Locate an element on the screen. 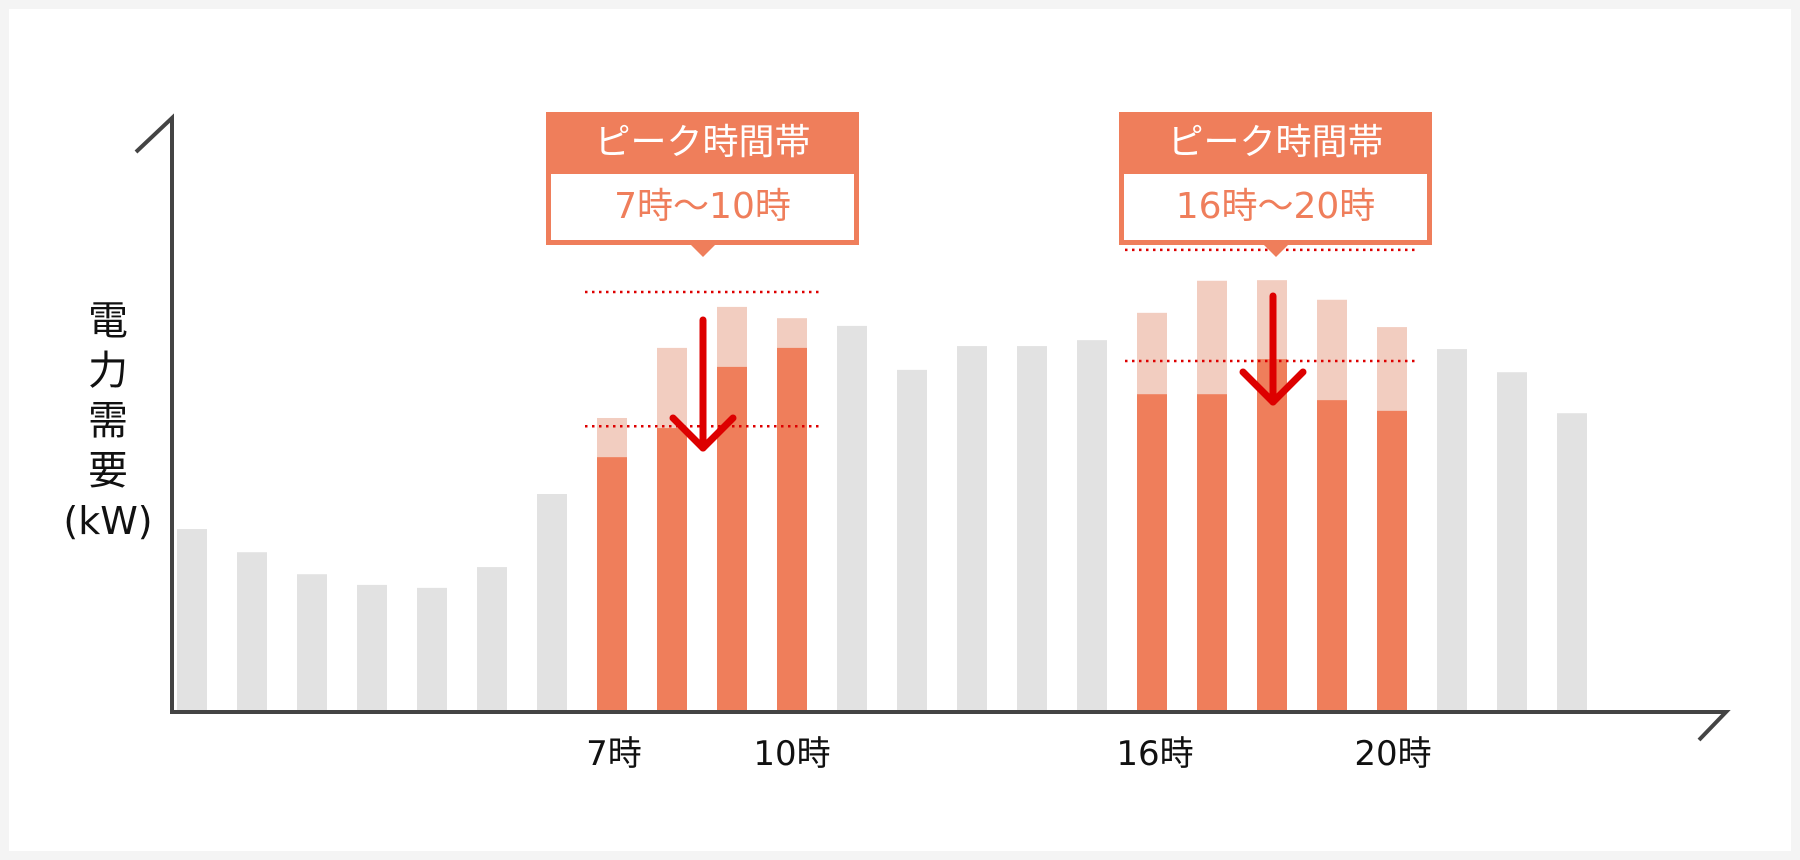 The height and width of the screenshot is (860, 1800). y-axis-label-char: 需 is located at coordinates (108, 421).